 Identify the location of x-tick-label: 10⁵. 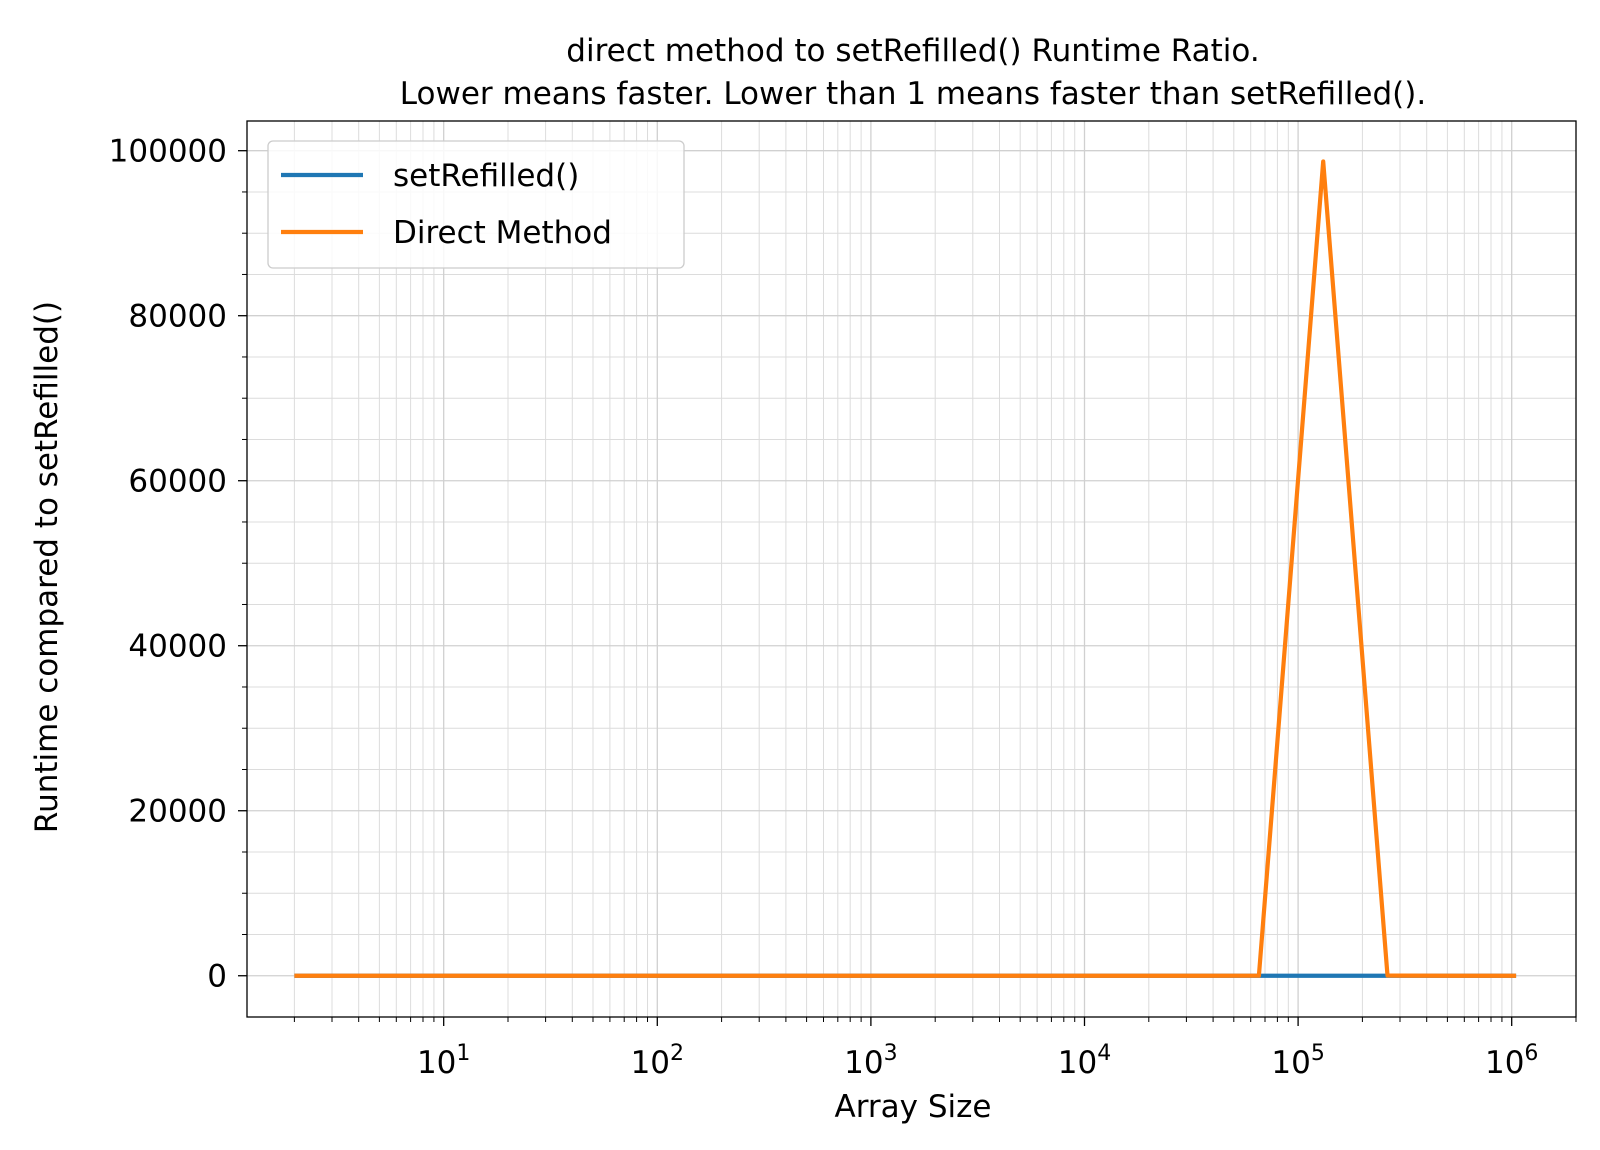
(1297, 1061).